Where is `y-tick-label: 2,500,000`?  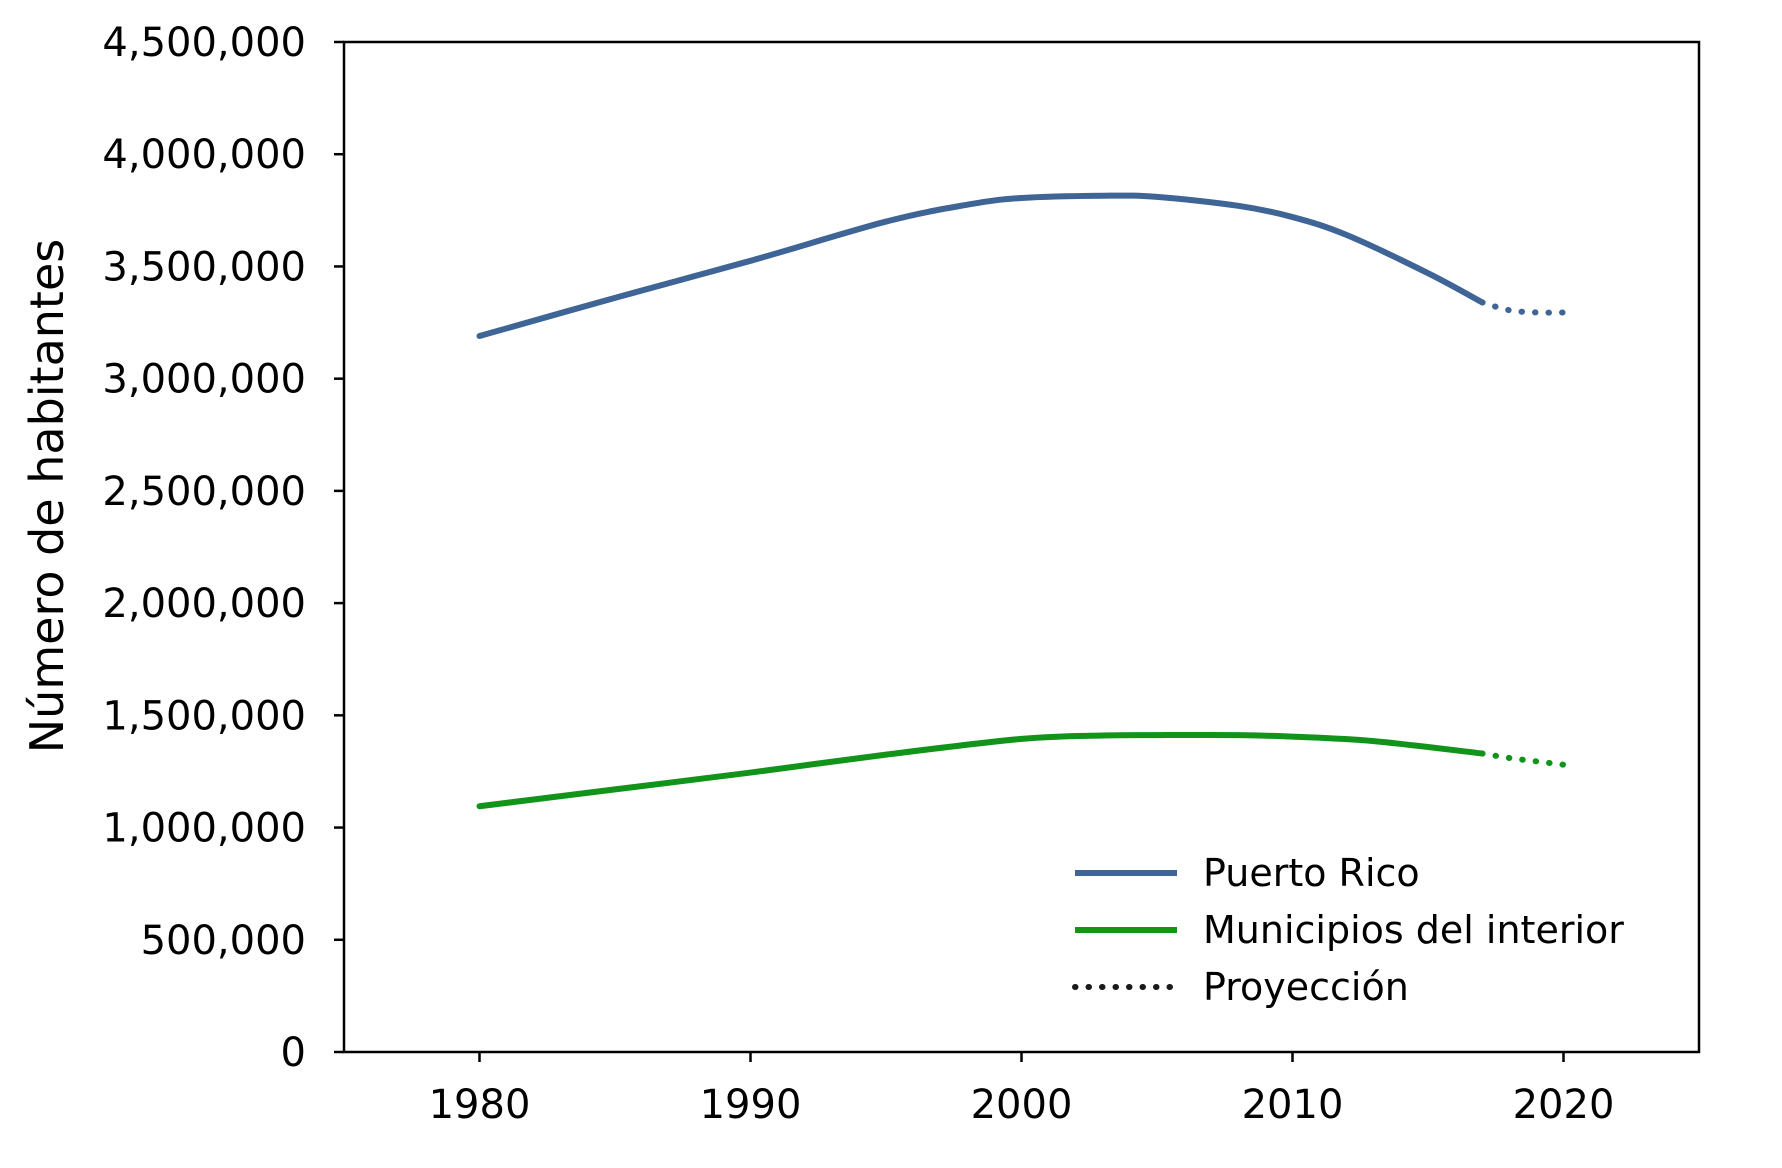
y-tick-label: 2,500,000 is located at coordinates (204, 492).